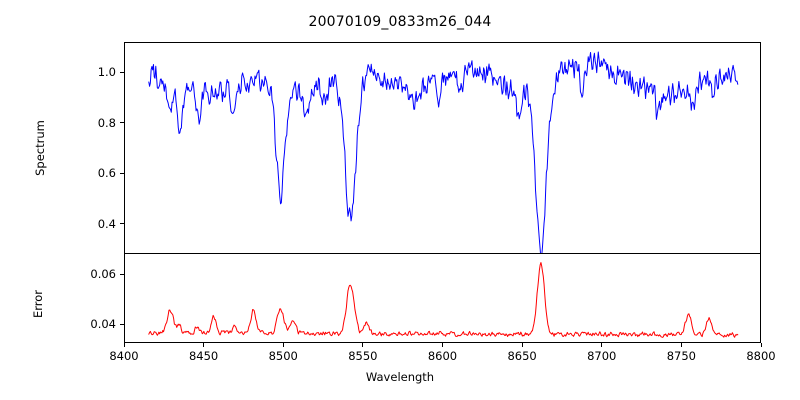 Image resolution: width=800 pixels, height=400 pixels. What do you see at coordinates (103, 324) in the screenshot?
I see `error-y-tick-label: 0.04` at bounding box center [103, 324].